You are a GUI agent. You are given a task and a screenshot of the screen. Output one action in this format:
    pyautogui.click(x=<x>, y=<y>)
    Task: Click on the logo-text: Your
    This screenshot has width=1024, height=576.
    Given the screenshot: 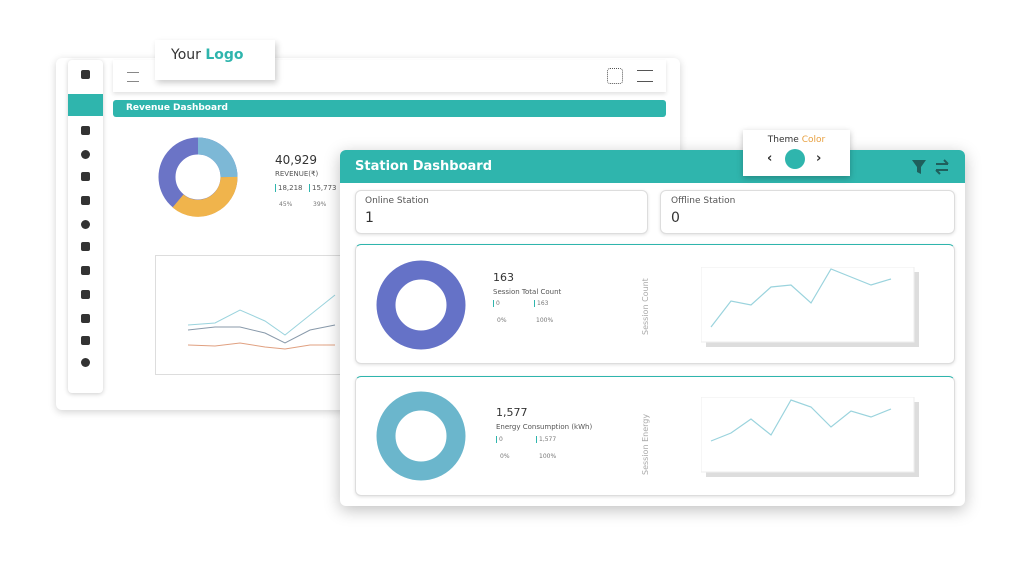 What is the action you would take?
    pyautogui.click(x=186, y=55)
    